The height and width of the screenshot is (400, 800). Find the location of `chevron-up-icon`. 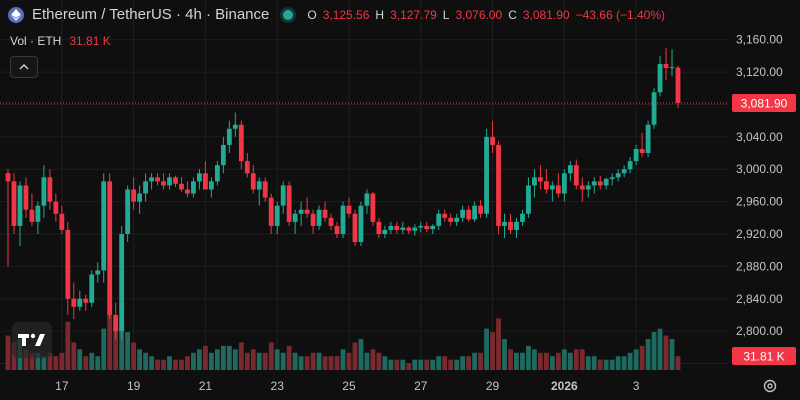

chevron-up-icon is located at coordinates (24, 67).